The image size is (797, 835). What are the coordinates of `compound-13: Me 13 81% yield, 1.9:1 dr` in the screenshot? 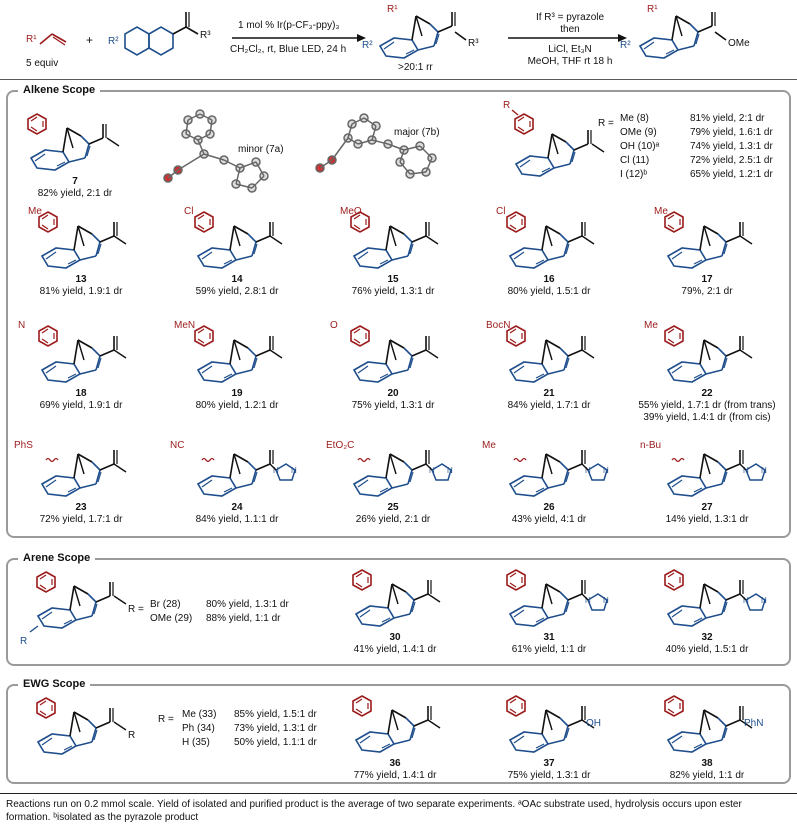 It's located at (81, 251).